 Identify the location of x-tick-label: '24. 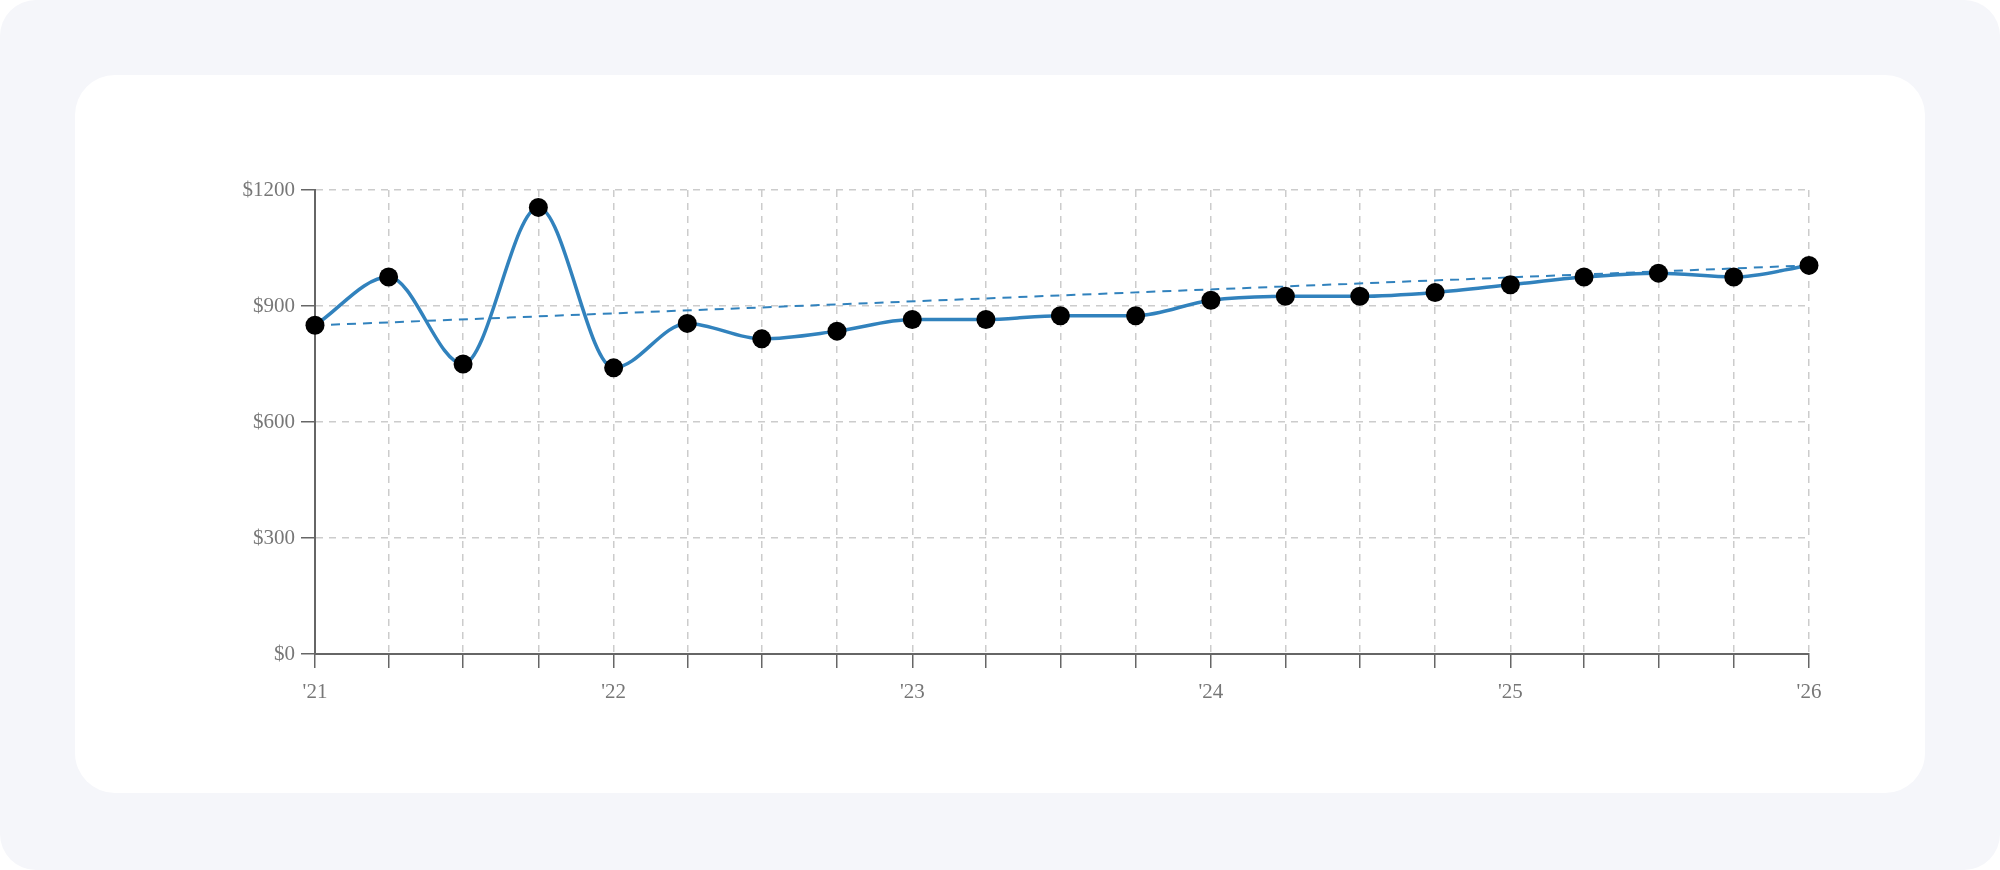
(1211, 691).